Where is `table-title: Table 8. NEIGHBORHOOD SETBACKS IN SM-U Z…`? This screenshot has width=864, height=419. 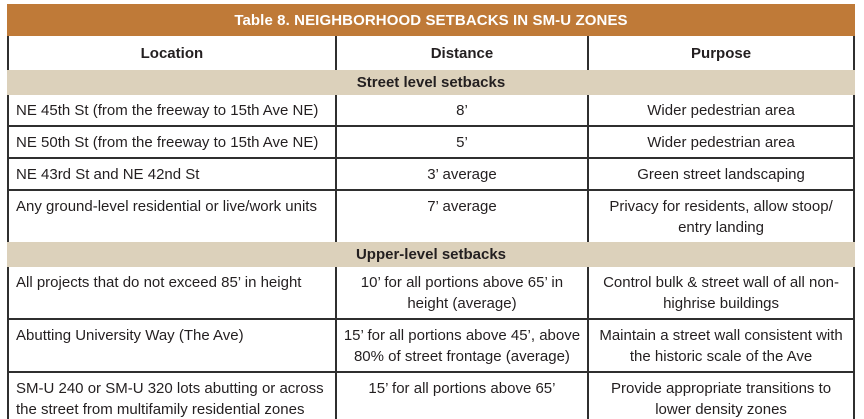
table-title: Table 8. NEIGHBORHOOD SETBACKS IN SM-U Z… is located at coordinates (431, 20).